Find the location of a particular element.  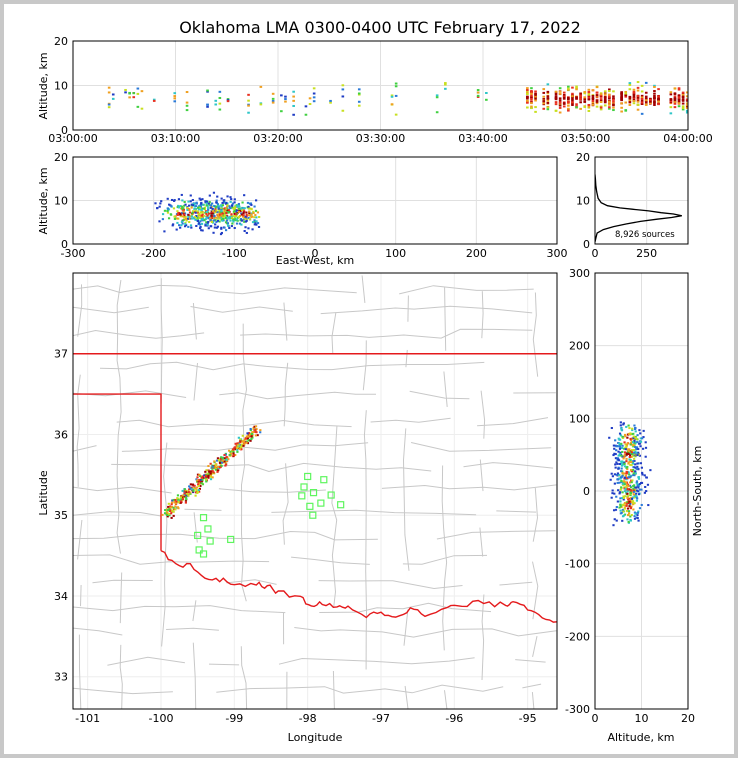

lma-station-marker is located at coordinates (310, 506).